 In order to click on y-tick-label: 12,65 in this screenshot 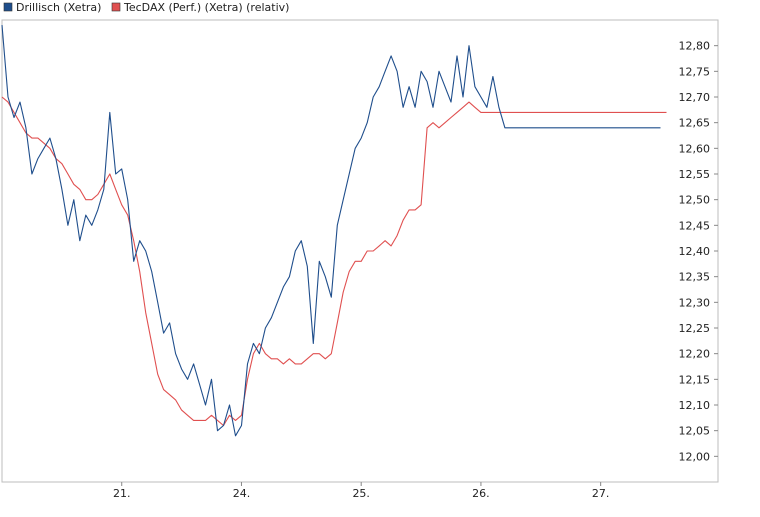, I will do `click(695, 123)`.